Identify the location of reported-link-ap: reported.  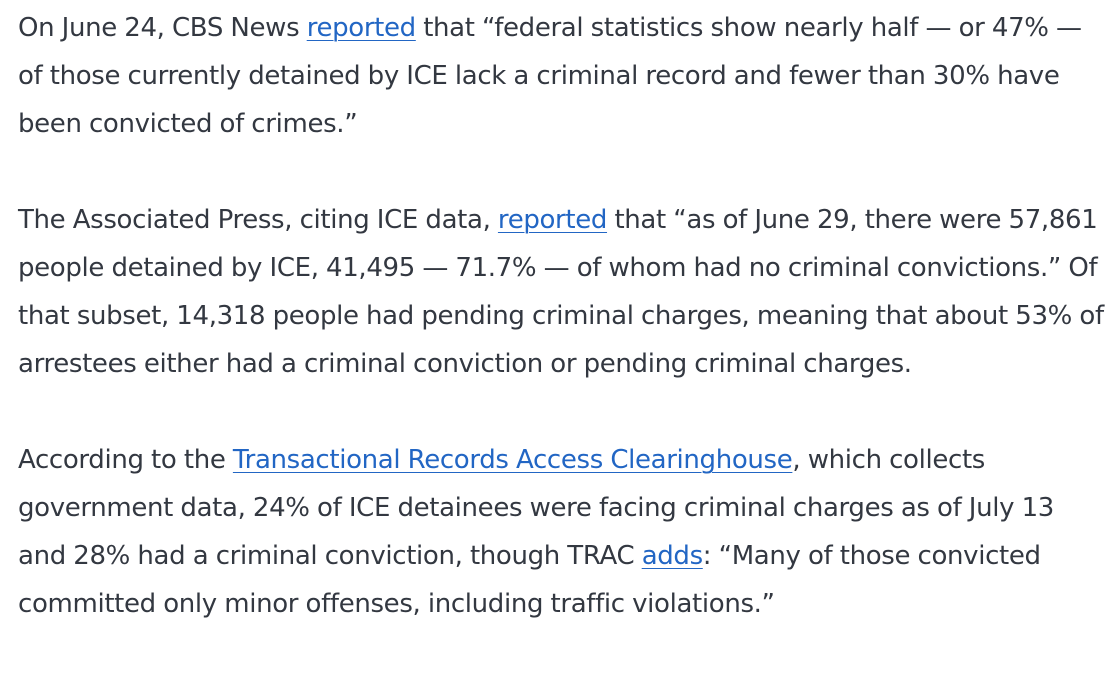
(552, 220).